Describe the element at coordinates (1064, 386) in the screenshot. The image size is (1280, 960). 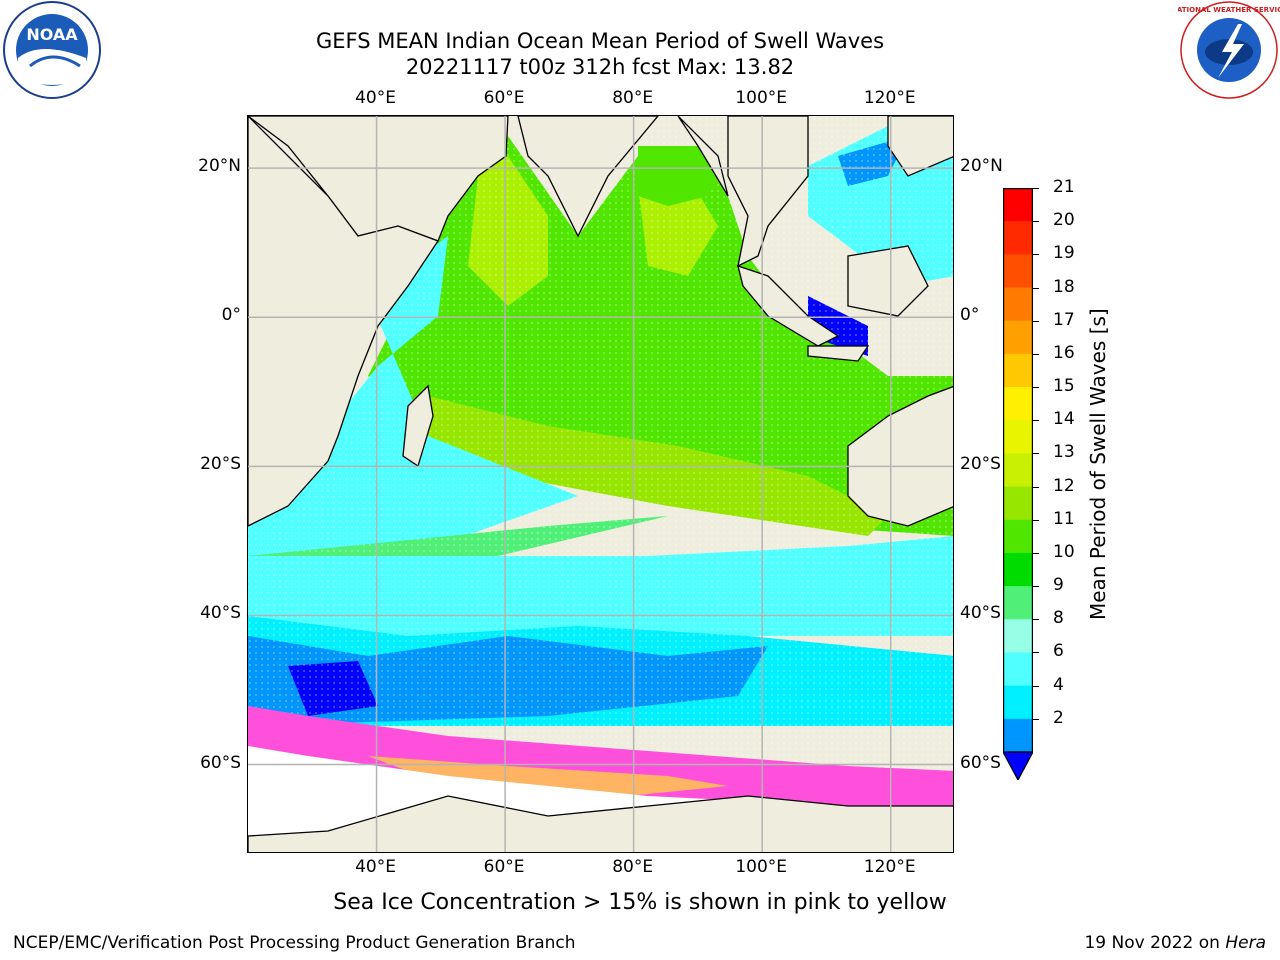
I see `colorbar-tick-label: 15` at that location.